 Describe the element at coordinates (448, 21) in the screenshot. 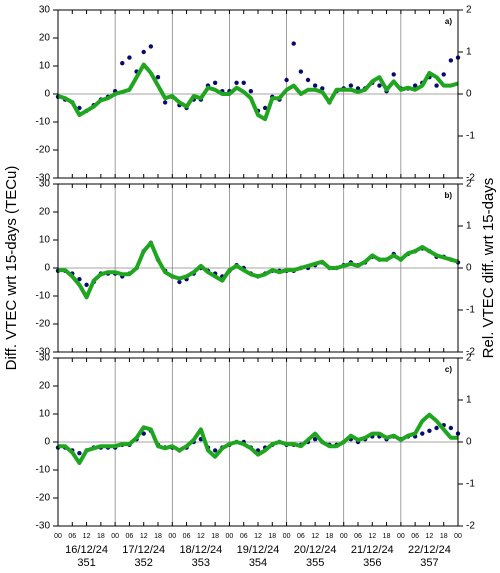

I see `panel-label: a)` at that location.